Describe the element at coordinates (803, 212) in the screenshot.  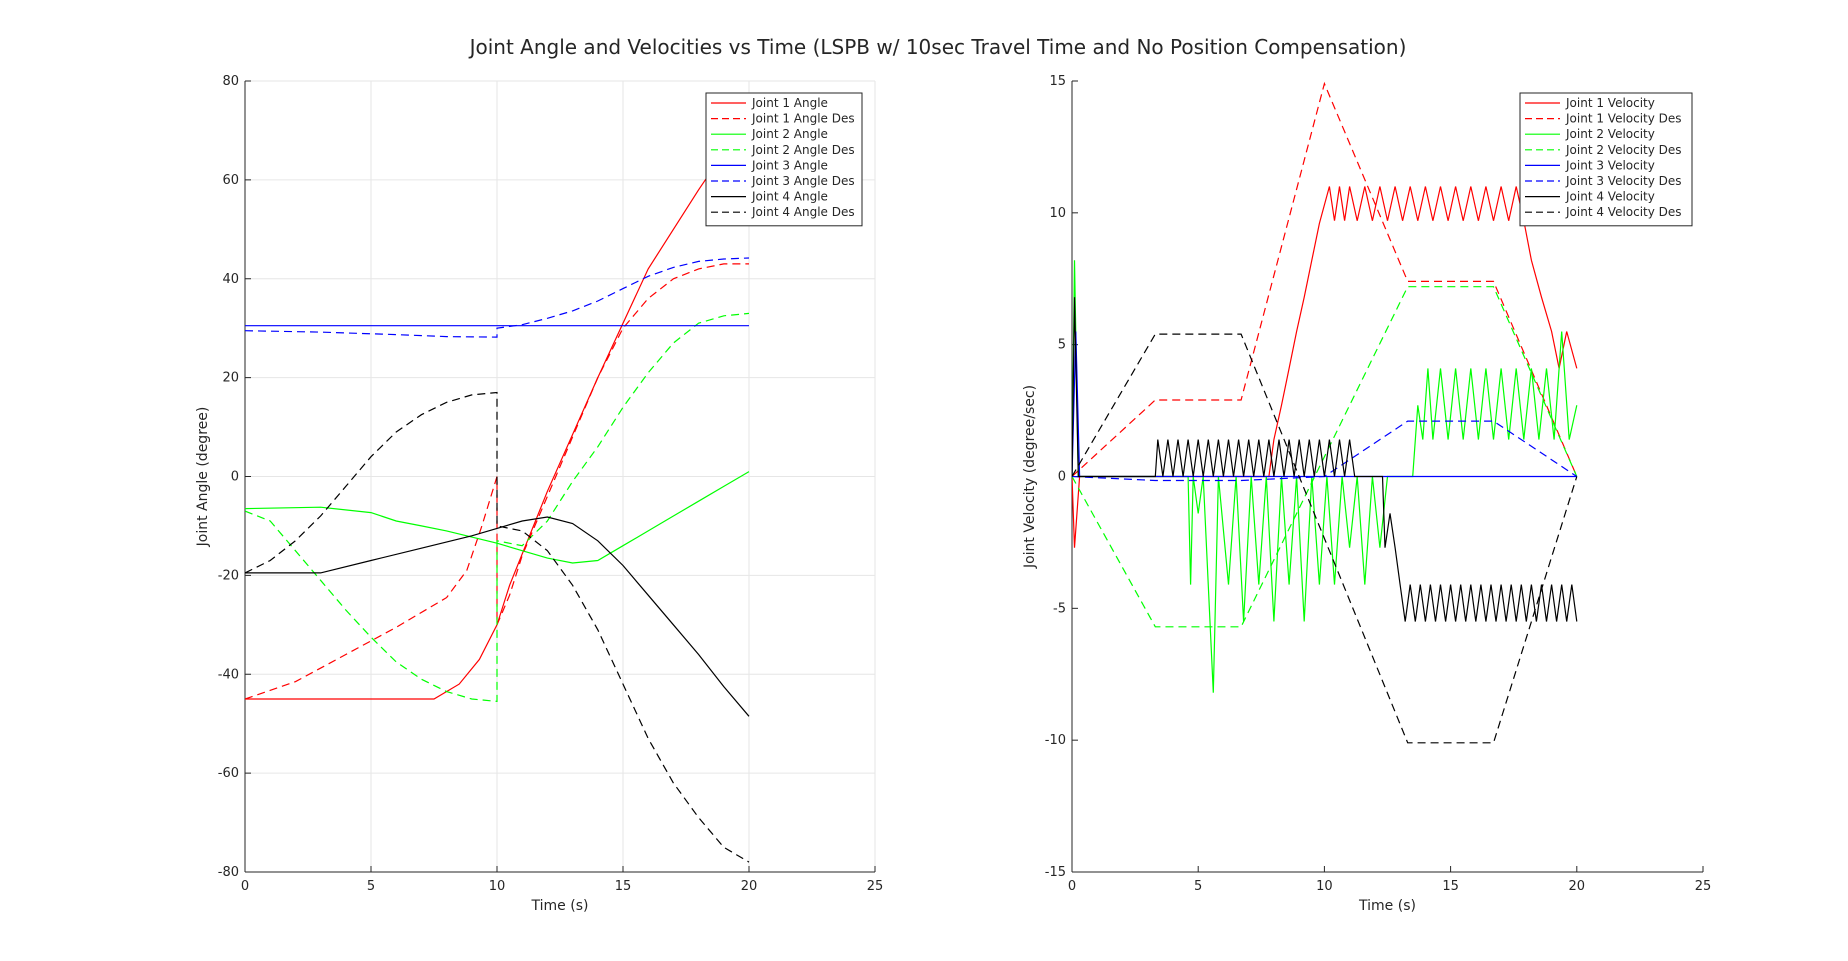
I see `legend-entry: Joint 4 Angle Des` at that location.